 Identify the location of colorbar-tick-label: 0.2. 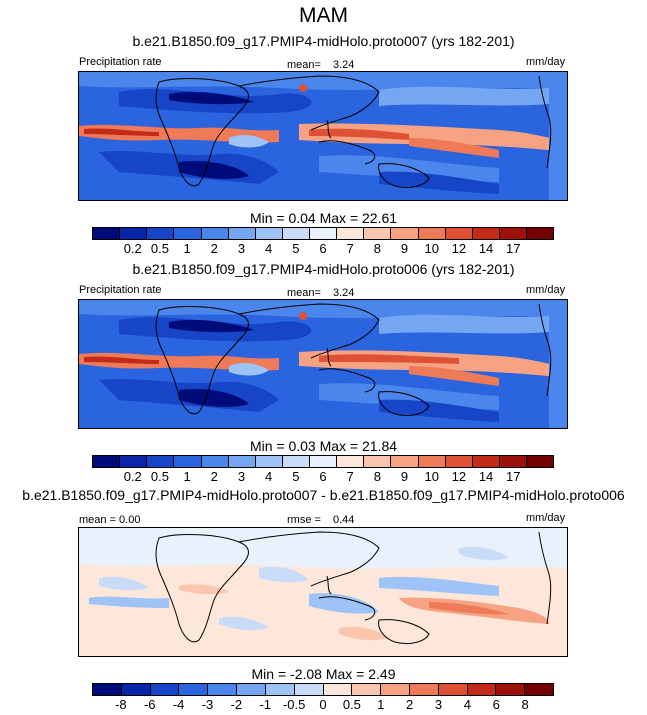
(132, 476).